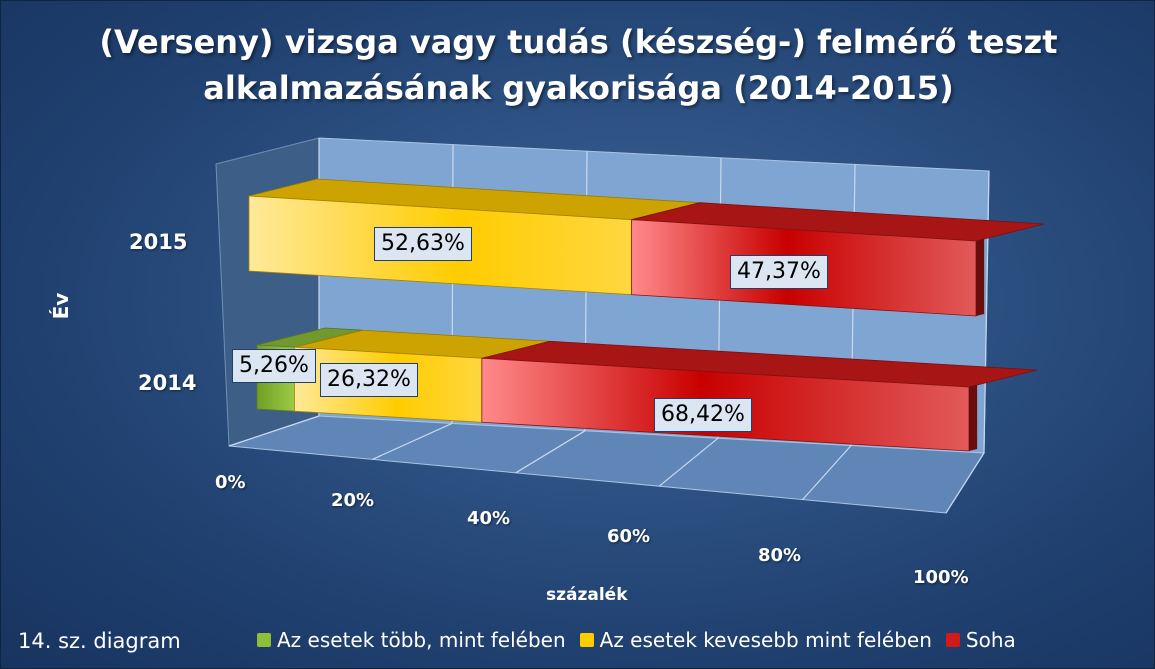  I want to click on bar-2015-soha-end, so click(980, 277).